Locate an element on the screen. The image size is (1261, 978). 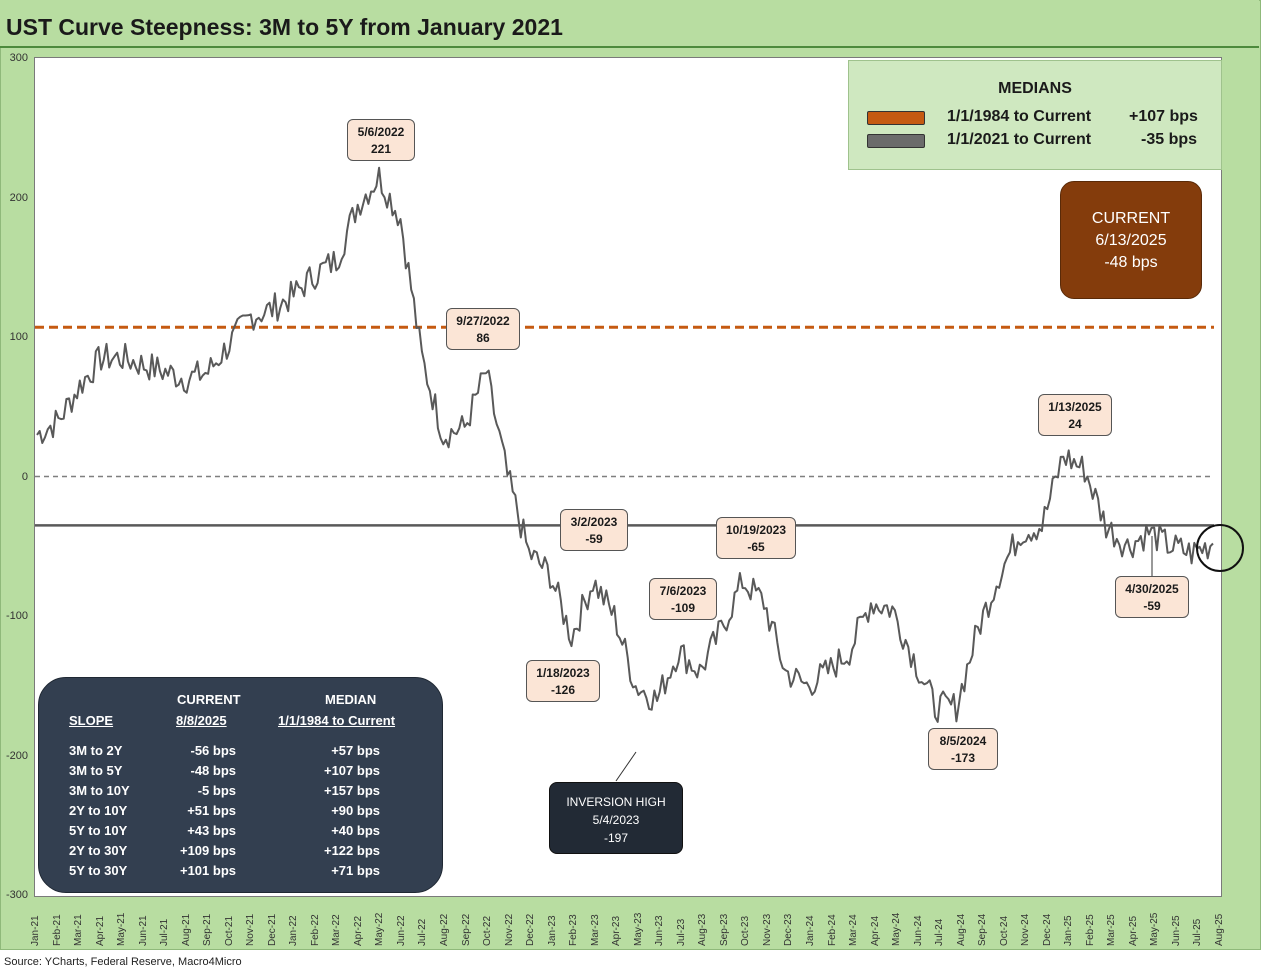
slope-cell-median: +157 bps is located at coordinates (351, 790).